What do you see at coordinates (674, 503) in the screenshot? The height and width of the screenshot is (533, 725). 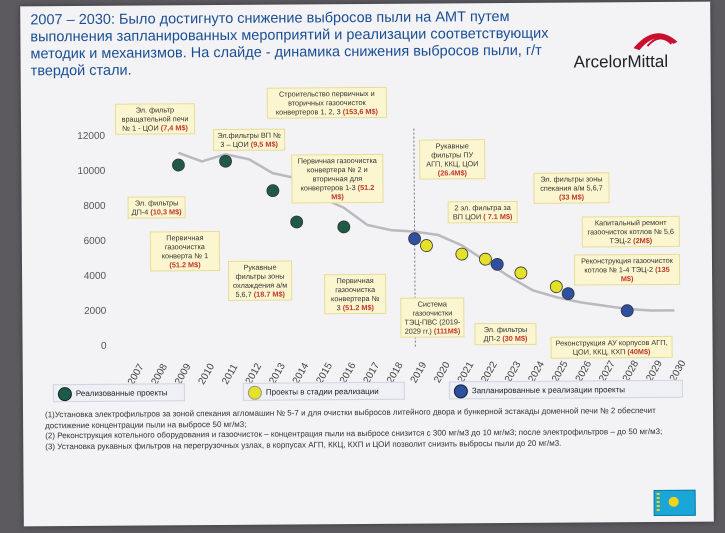 I see `kazakhstan-flag-icon` at bounding box center [674, 503].